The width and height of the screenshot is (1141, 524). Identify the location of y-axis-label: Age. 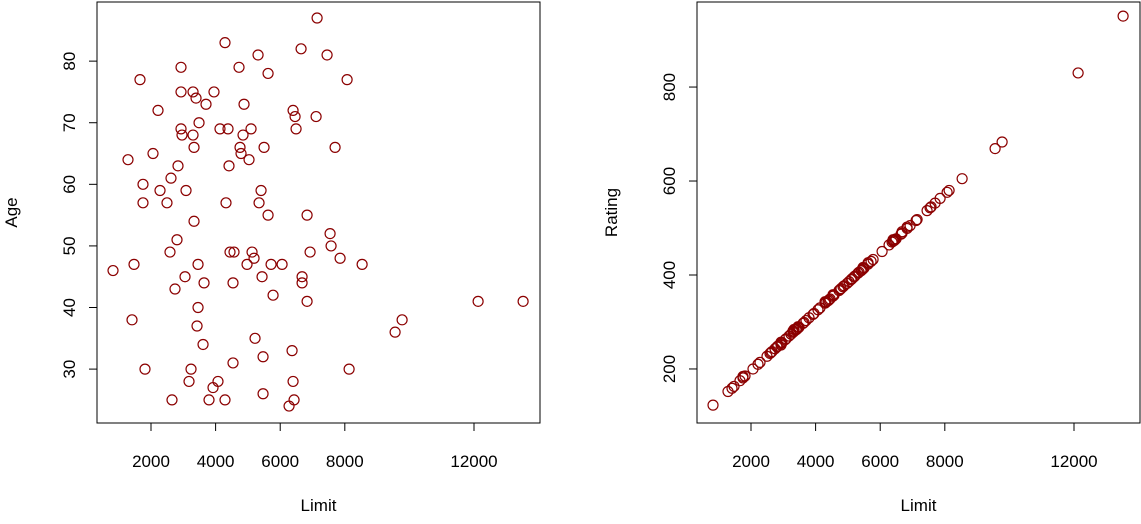
(11, 212).